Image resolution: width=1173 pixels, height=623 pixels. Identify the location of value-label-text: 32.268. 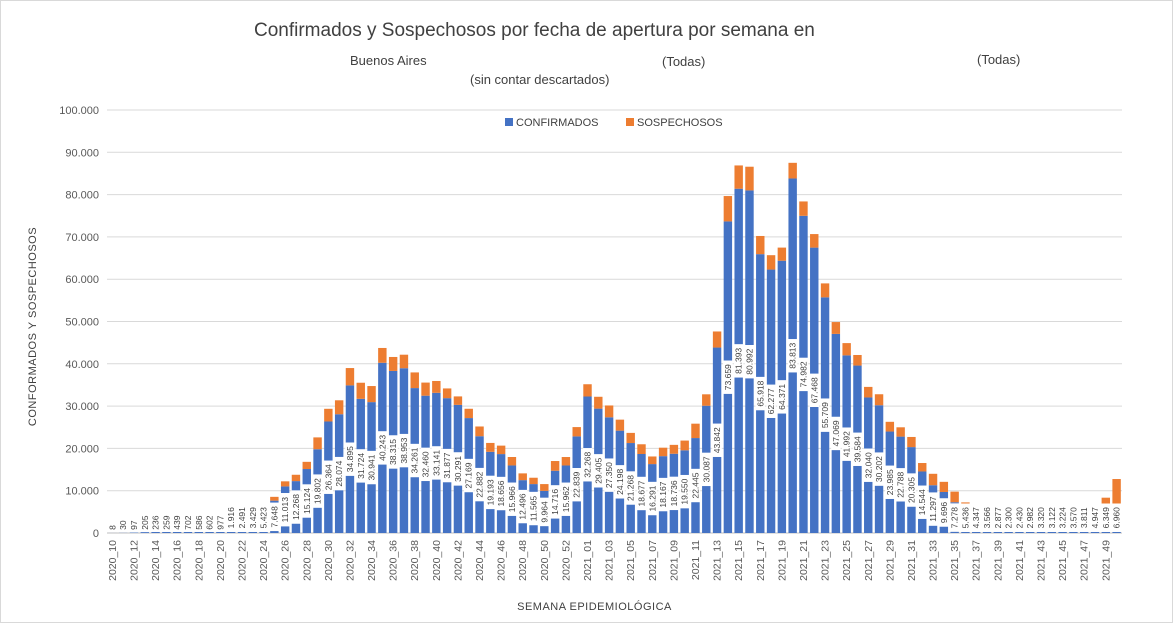
(588, 464).